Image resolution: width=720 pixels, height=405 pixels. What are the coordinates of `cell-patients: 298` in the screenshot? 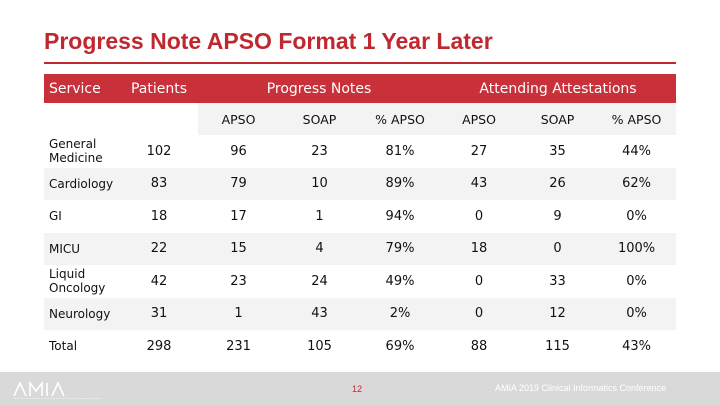 It's located at (159, 346).